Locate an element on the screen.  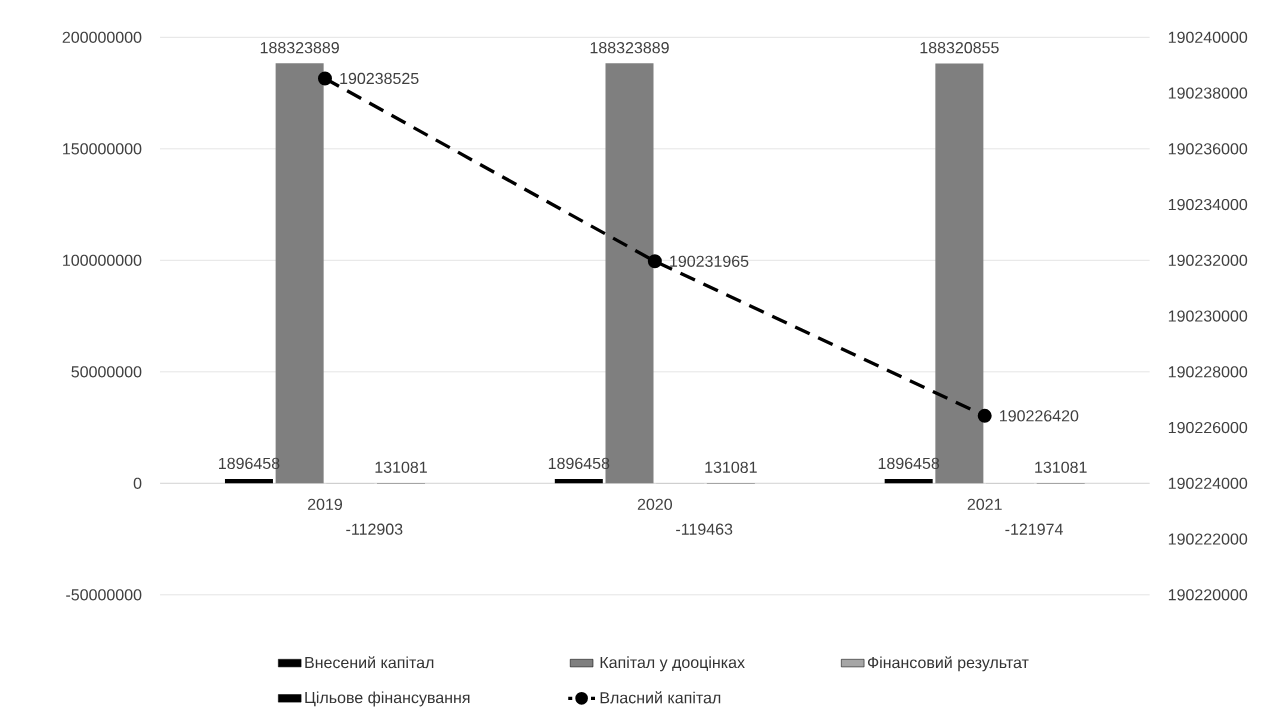
legend-label: Внесений капітал is located at coordinates (369, 662).